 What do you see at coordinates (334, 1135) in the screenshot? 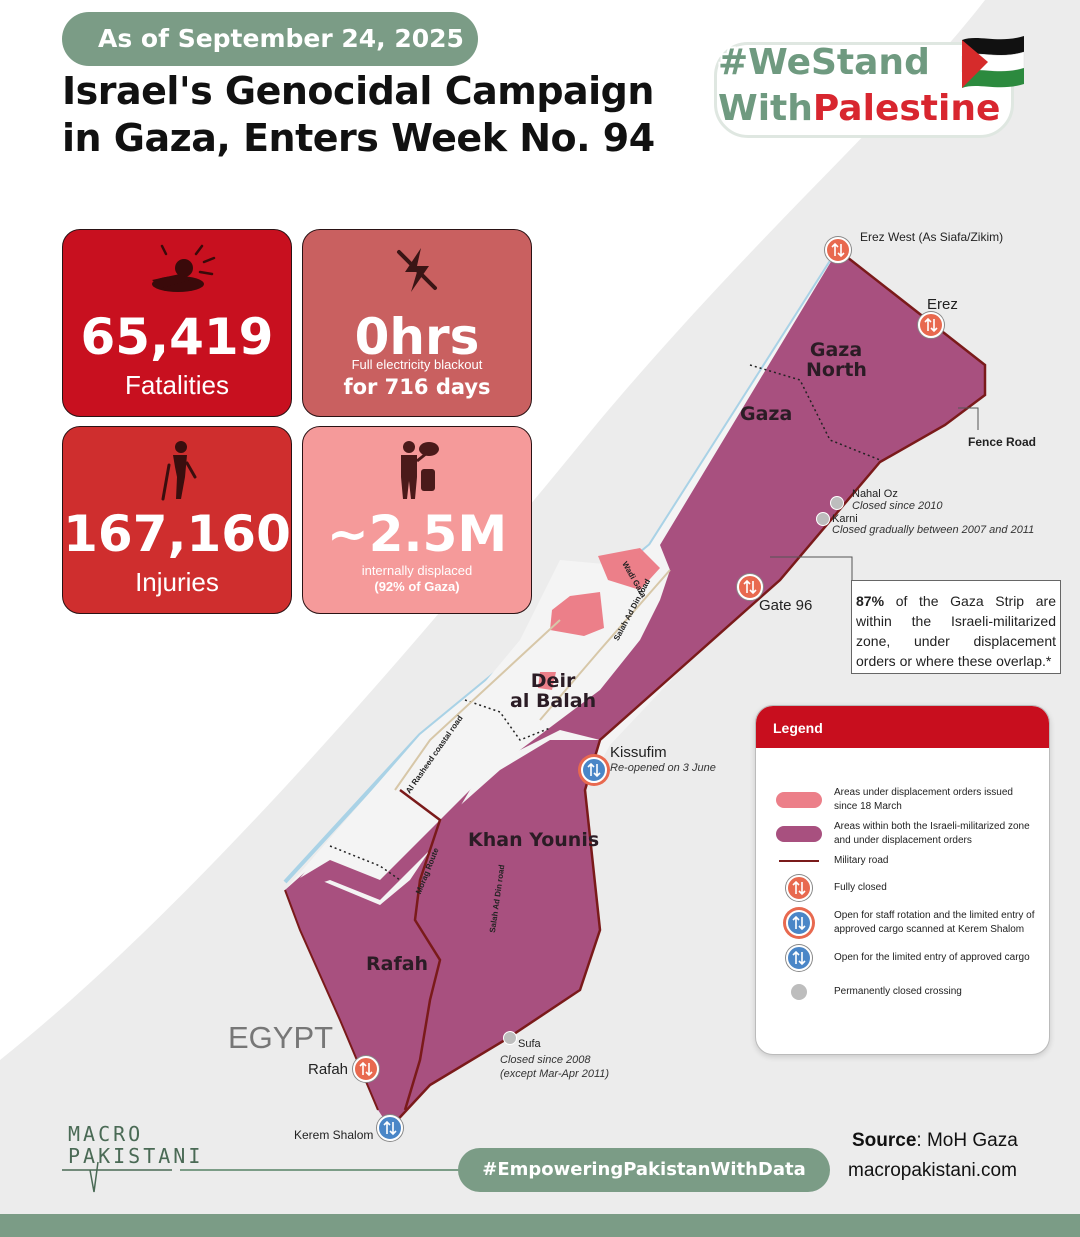
I see `label-kerem-shalom: Kerem Shalom` at bounding box center [334, 1135].